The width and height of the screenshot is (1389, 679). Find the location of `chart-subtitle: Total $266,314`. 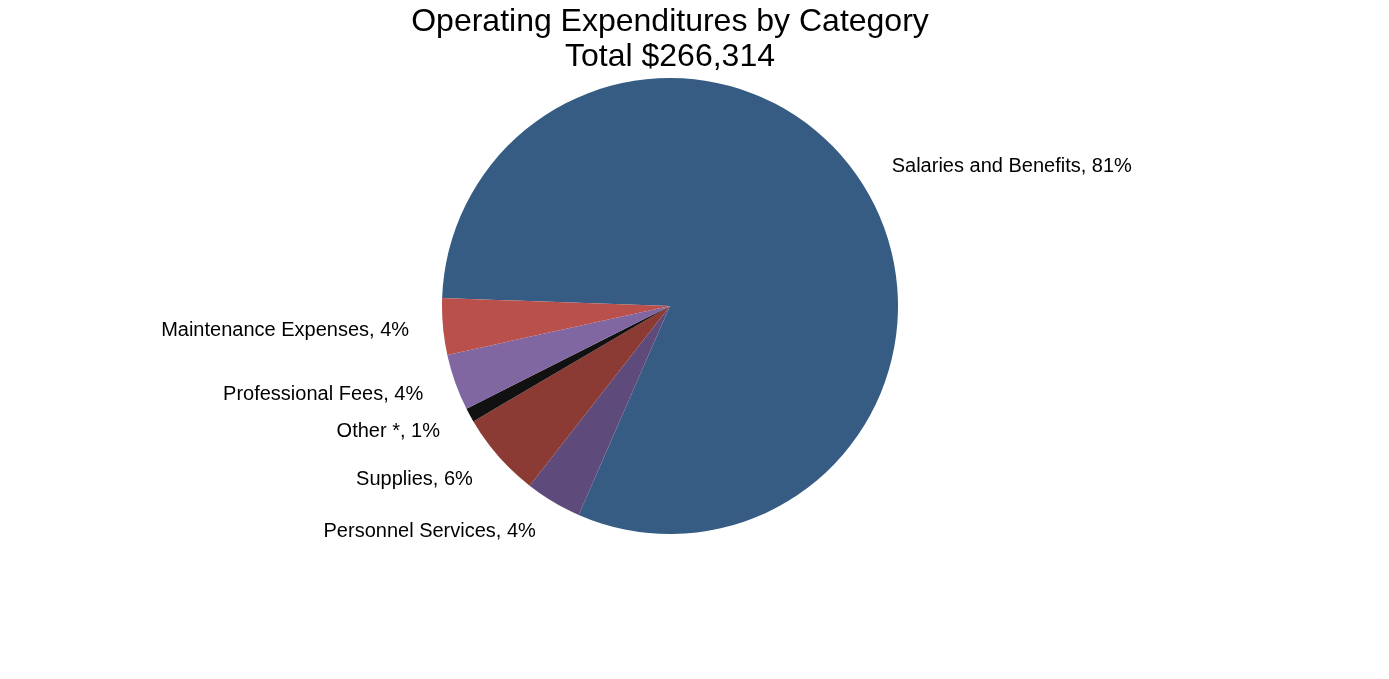

chart-subtitle: Total $266,314 is located at coordinates (670, 55).